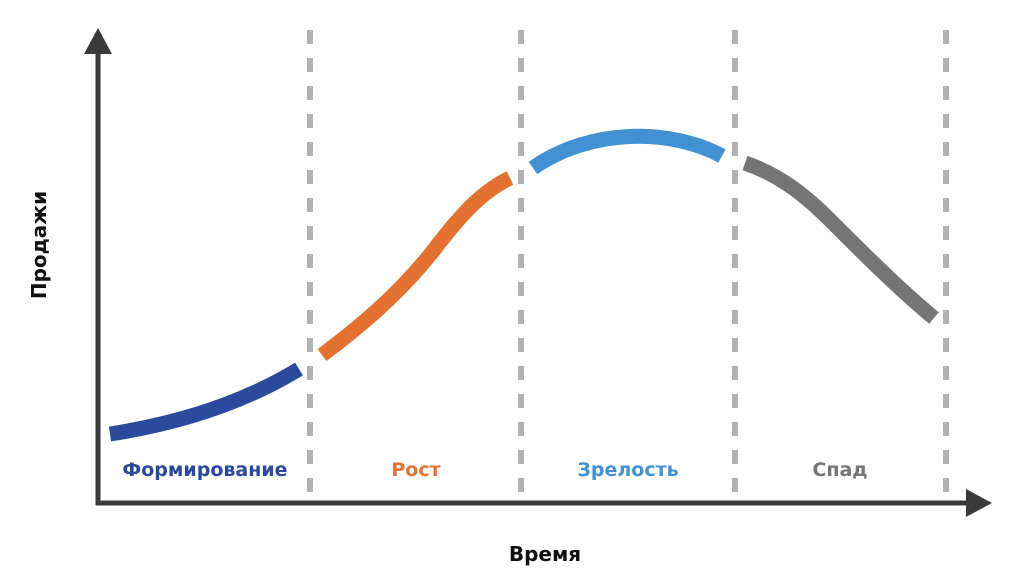 This screenshot has height=571, width=1024. What do you see at coordinates (415, 470) in the screenshot?
I see `stage-label-growth: Рост` at bounding box center [415, 470].